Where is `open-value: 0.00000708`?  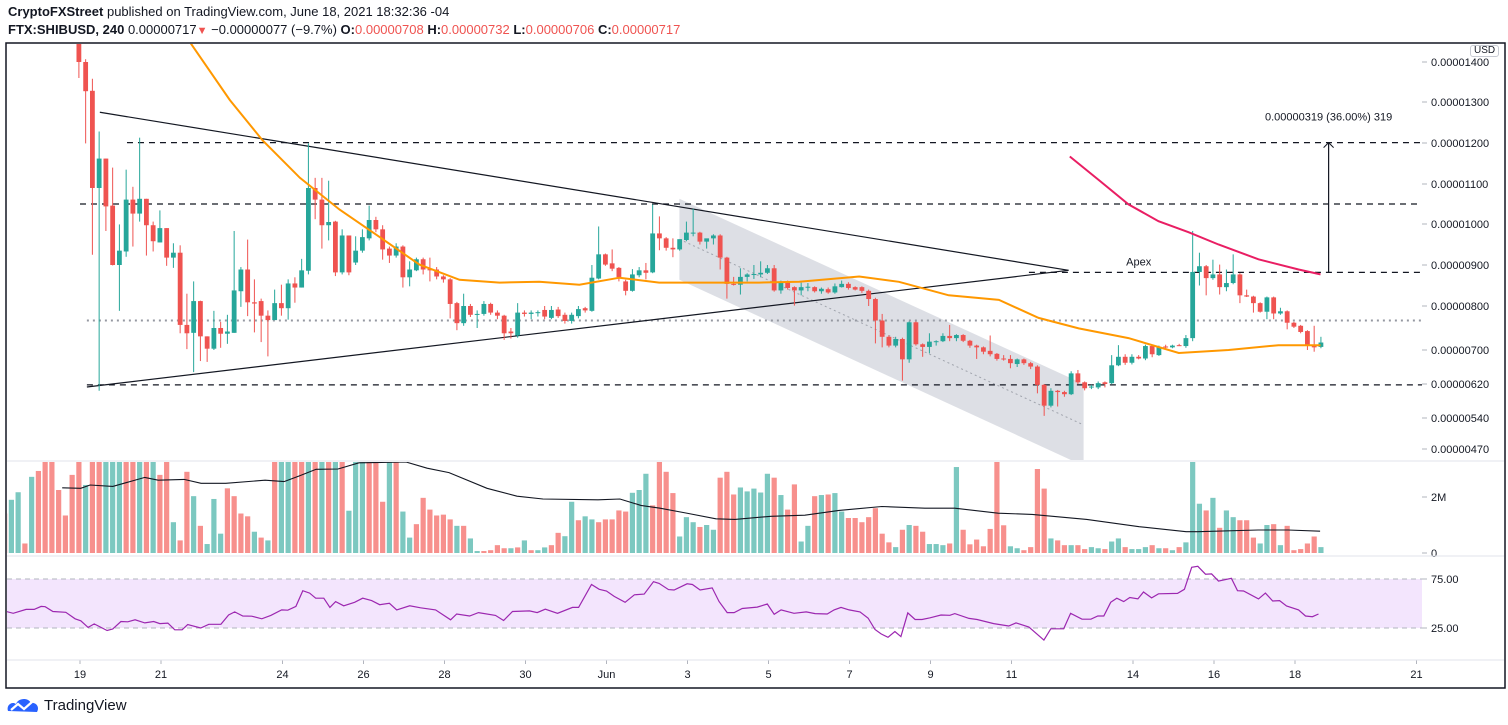 open-value: 0.00000708 is located at coordinates (389, 29).